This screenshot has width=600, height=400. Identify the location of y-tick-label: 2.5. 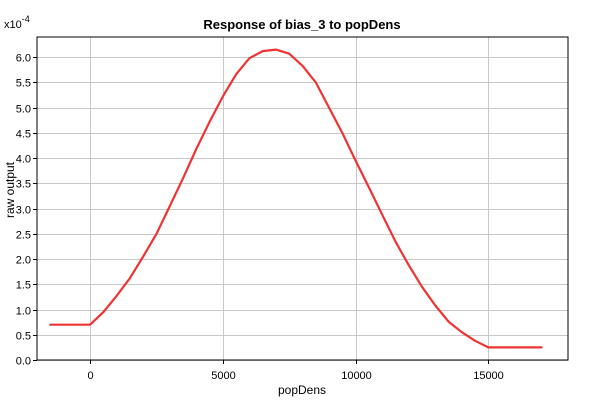
(23, 236).